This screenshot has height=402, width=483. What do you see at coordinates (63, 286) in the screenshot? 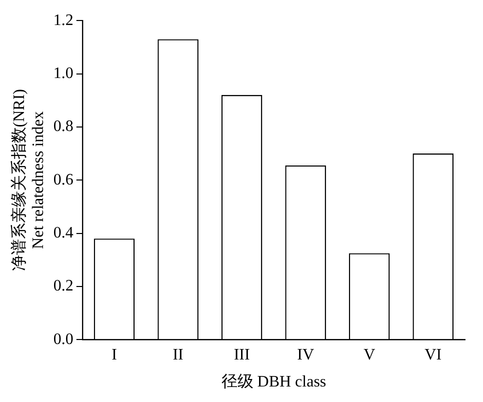
I see `y-tick-label: 0.2` at bounding box center [63, 286].